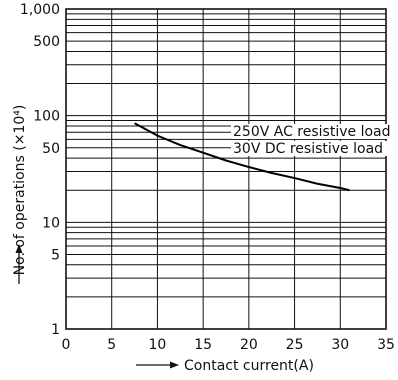  I want to click on annotation-250v-ac: 250V AC resistive load, so click(312, 132).